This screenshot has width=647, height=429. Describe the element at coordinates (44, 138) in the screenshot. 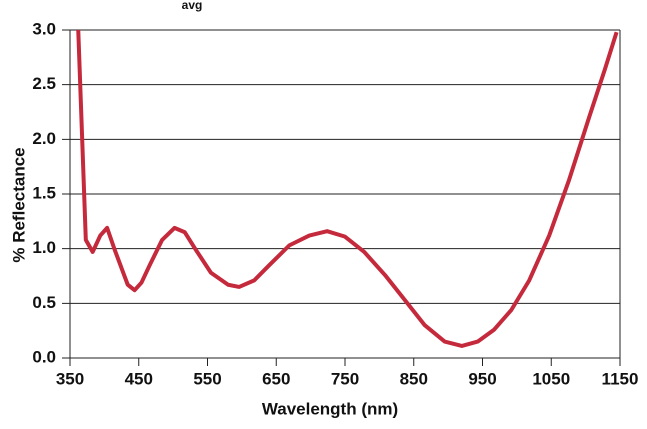

I see `y-tick-label: 2.0` at that location.